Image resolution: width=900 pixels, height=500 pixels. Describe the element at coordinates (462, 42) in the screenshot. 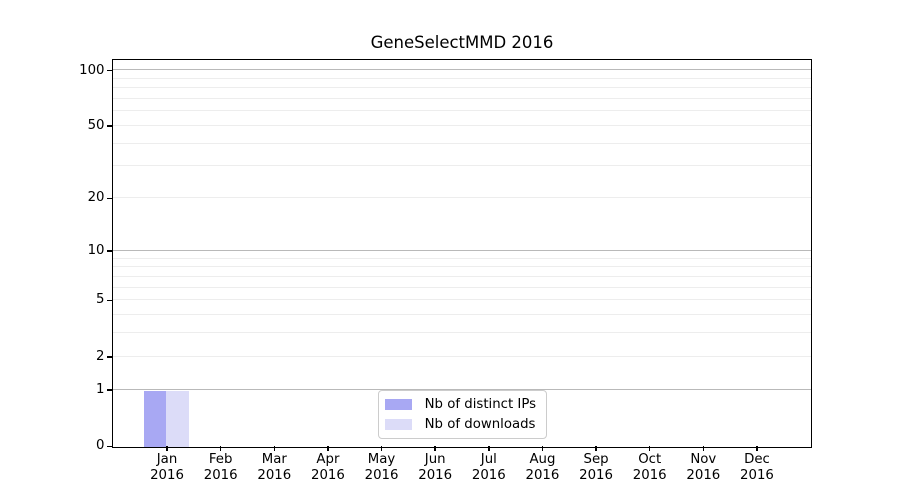

I see `chart-title: GeneSelectMMD 2016` at that location.